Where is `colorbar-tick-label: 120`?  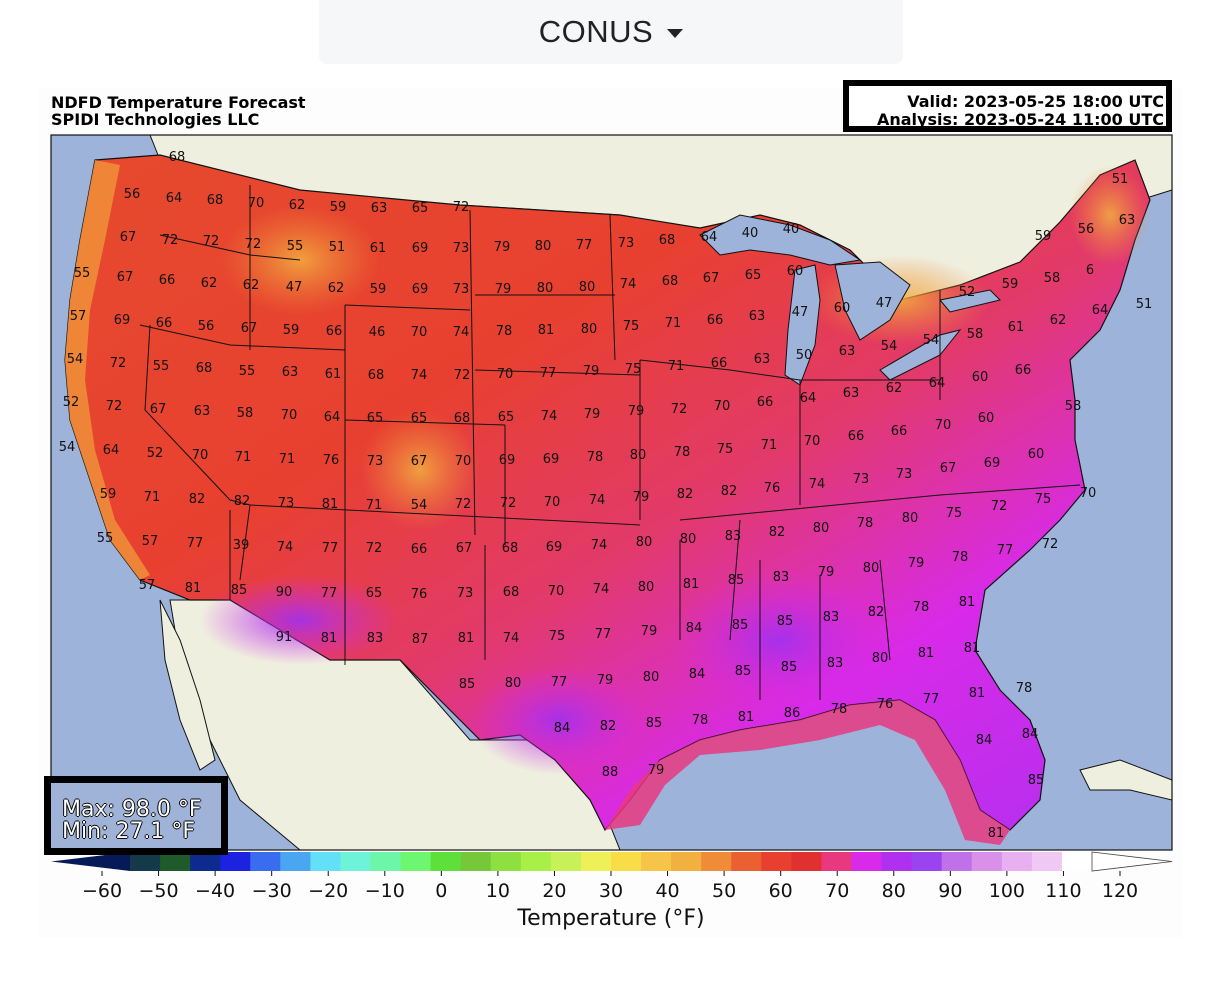 colorbar-tick-label: 120 is located at coordinates (1120, 891).